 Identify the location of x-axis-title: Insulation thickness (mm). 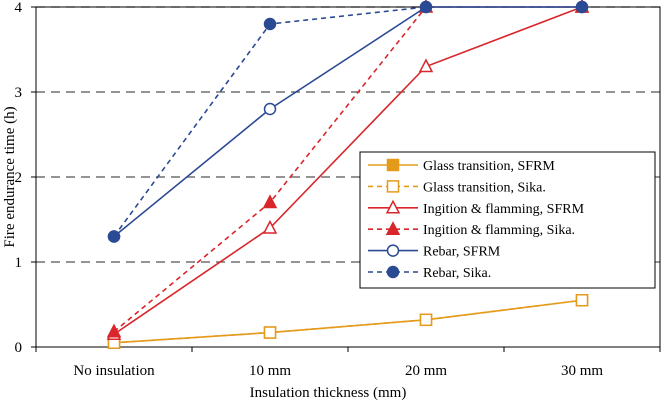
(328, 393).